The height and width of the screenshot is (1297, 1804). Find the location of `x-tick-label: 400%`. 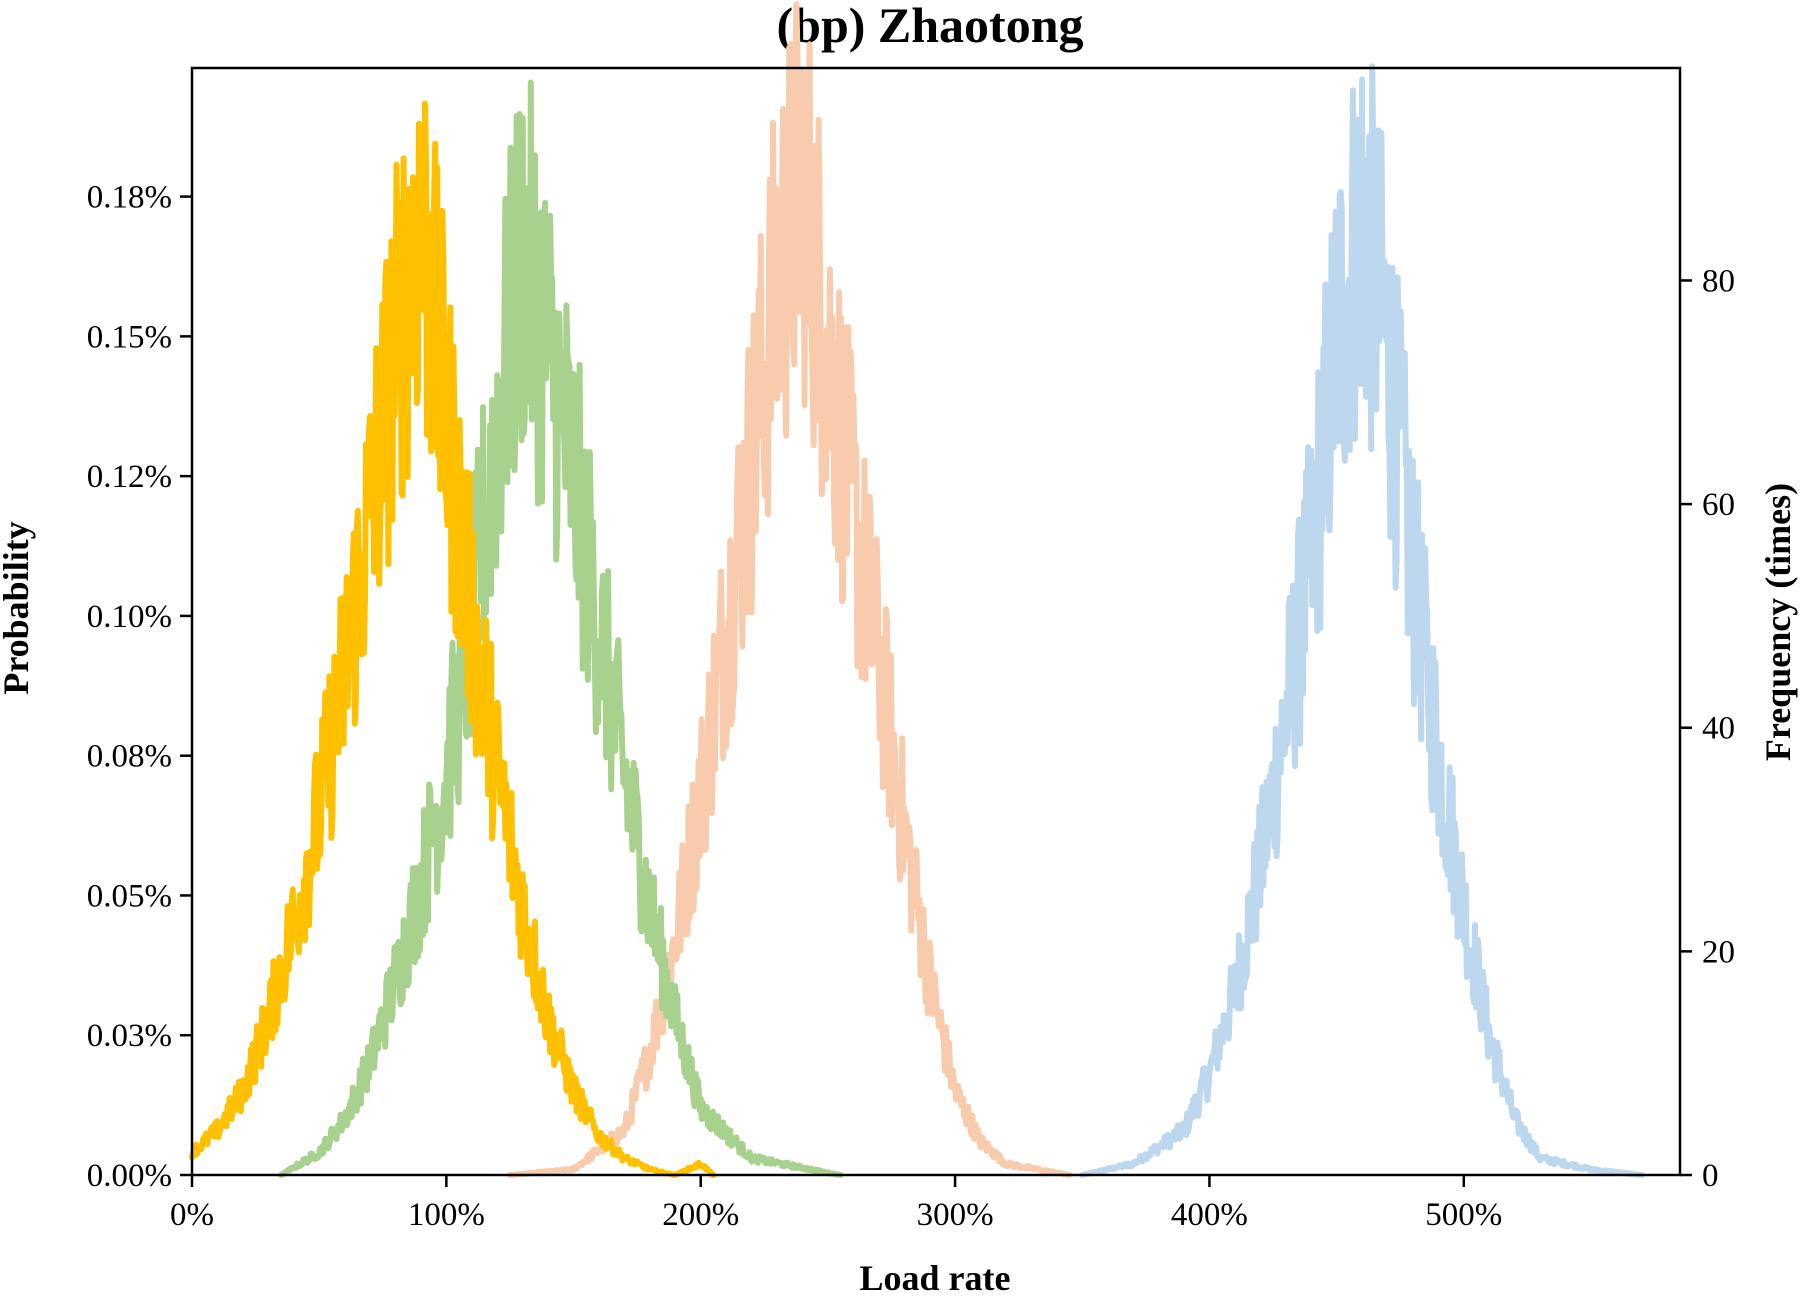

x-tick-label: 400% is located at coordinates (1209, 1215).